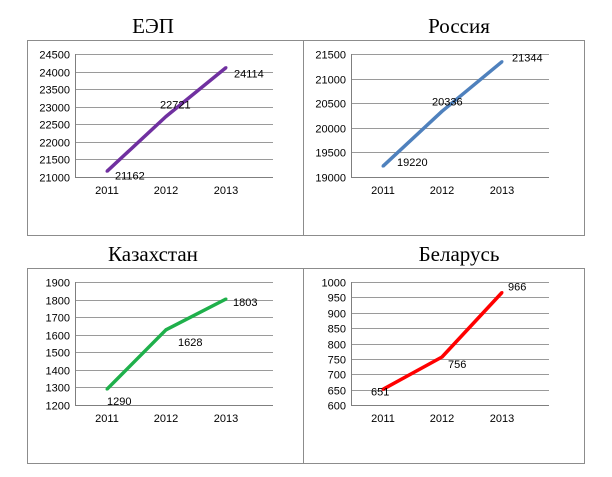 The width and height of the screenshot is (612, 477). Describe the element at coordinates (337, 330) in the screenshot. I see `y-tick-label: 850` at that location.